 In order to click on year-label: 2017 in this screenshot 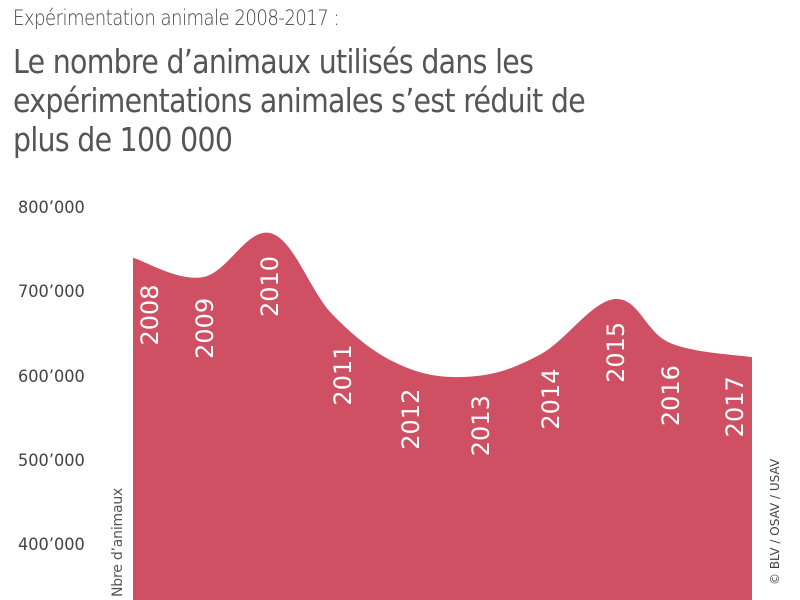, I will do `click(735, 406)`.